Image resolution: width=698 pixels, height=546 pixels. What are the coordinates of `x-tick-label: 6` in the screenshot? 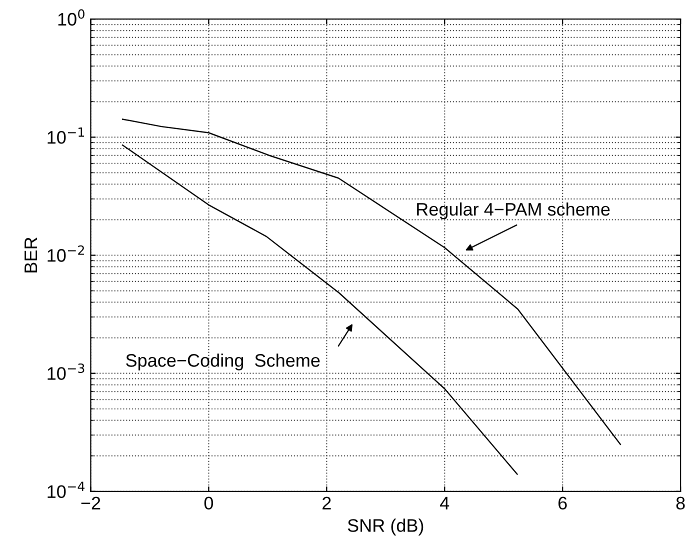 It's located at (562, 503).